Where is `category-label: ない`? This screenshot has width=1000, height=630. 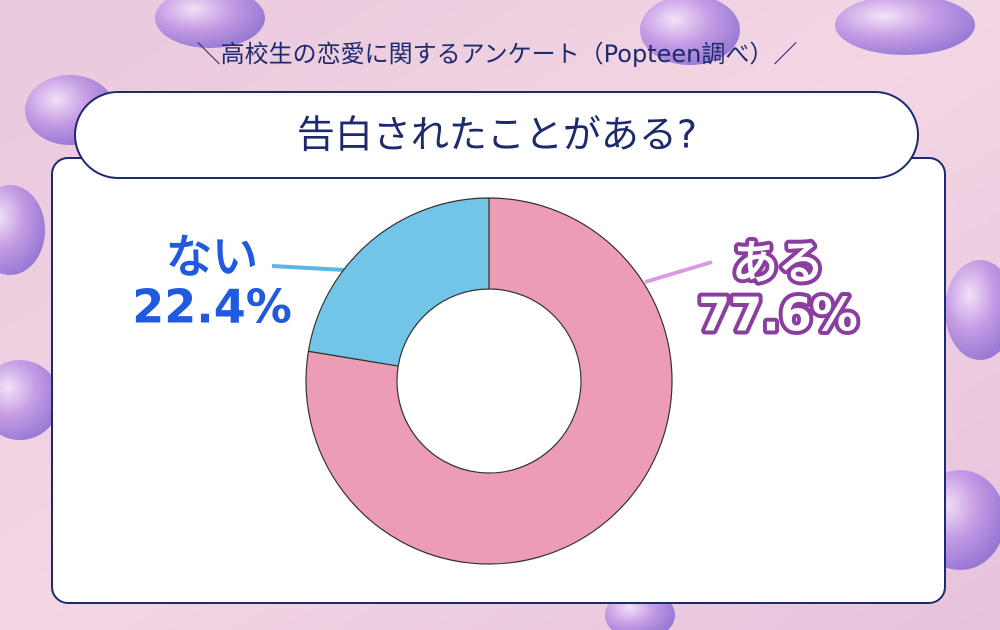 category-label: ない is located at coordinates (212, 257).